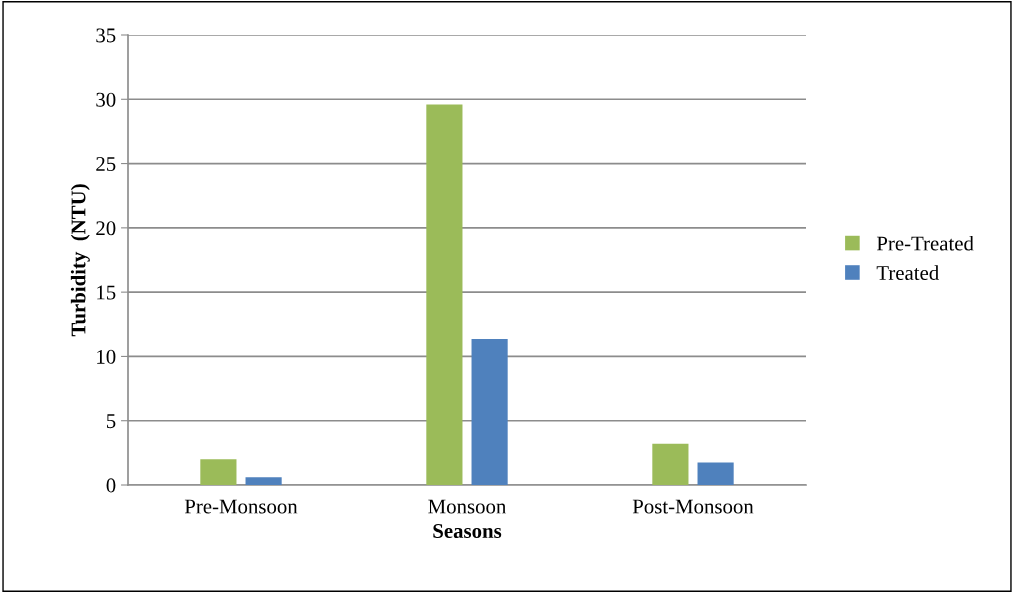  Describe the element at coordinates (106, 164) in the screenshot. I see `y-tick-label: 25` at that location.